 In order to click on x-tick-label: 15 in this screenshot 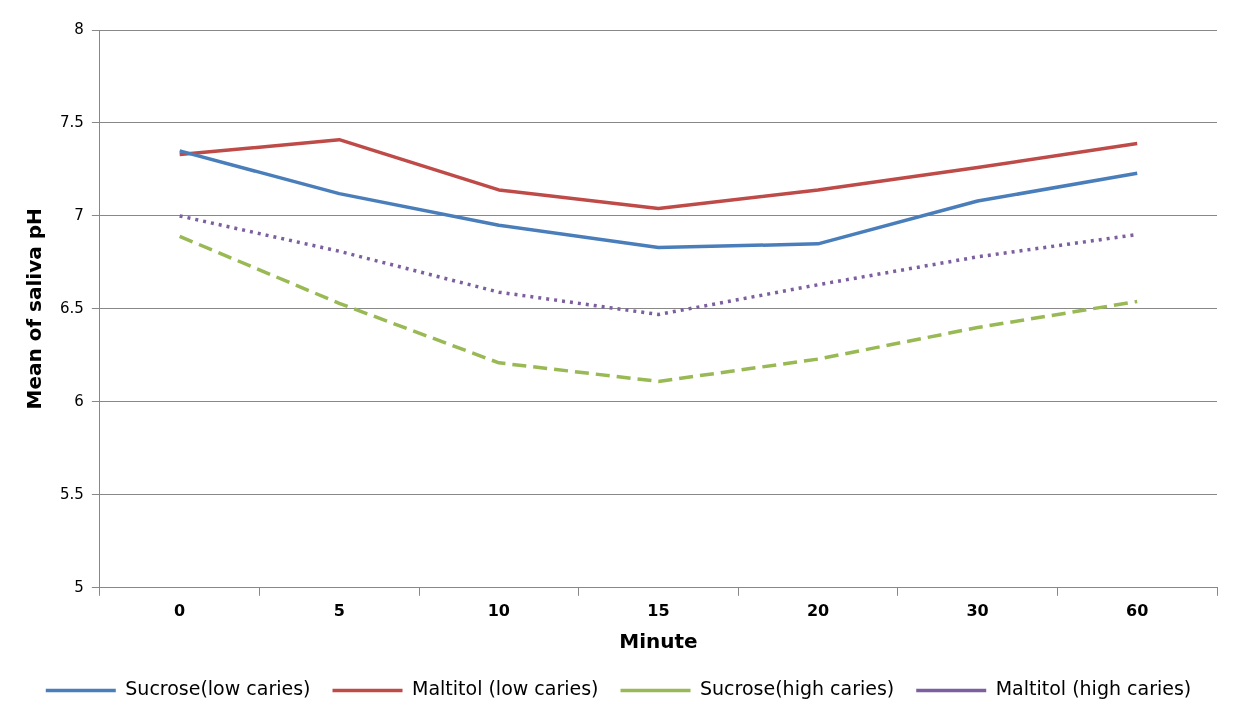, I will do `click(658, 610)`.